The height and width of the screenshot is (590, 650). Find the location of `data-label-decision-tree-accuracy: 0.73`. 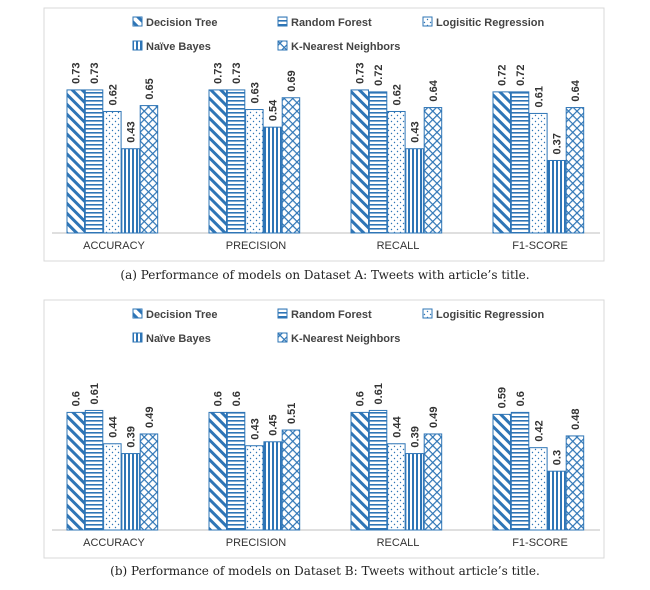

data-label-decision-tree-accuracy: 0.73 is located at coordinates (77, 72).